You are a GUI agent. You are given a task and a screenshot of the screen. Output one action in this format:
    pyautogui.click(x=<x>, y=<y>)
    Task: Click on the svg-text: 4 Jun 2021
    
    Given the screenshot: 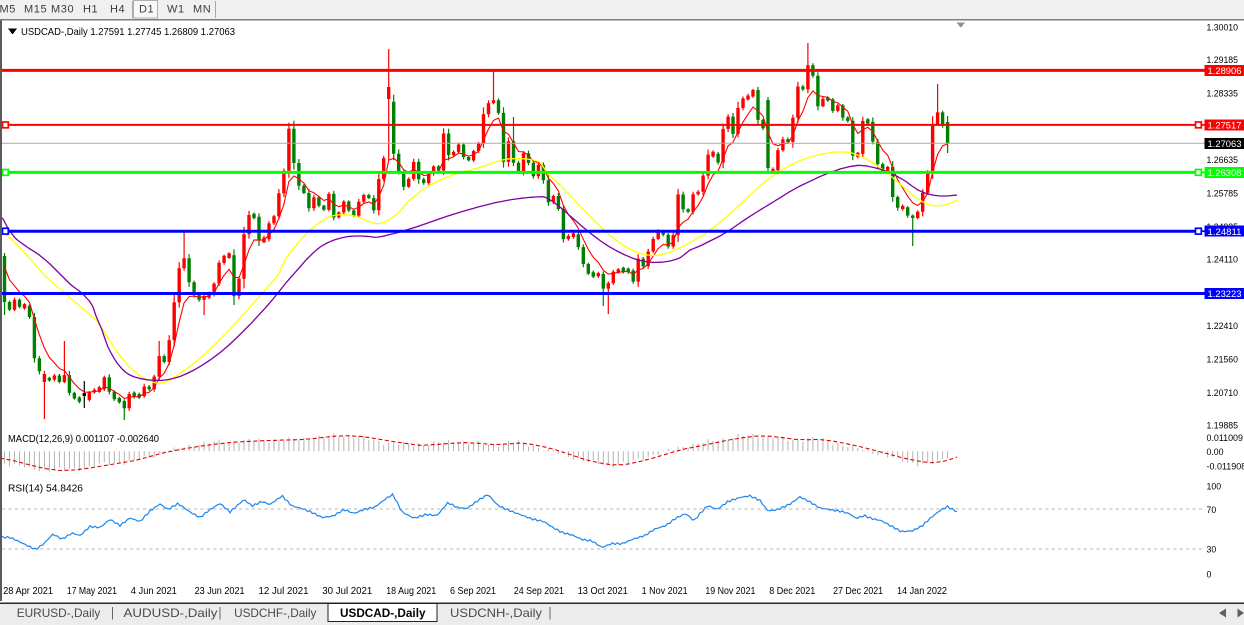 What is the action you would take?
    pyautogui.click(x=154, y=591)
    